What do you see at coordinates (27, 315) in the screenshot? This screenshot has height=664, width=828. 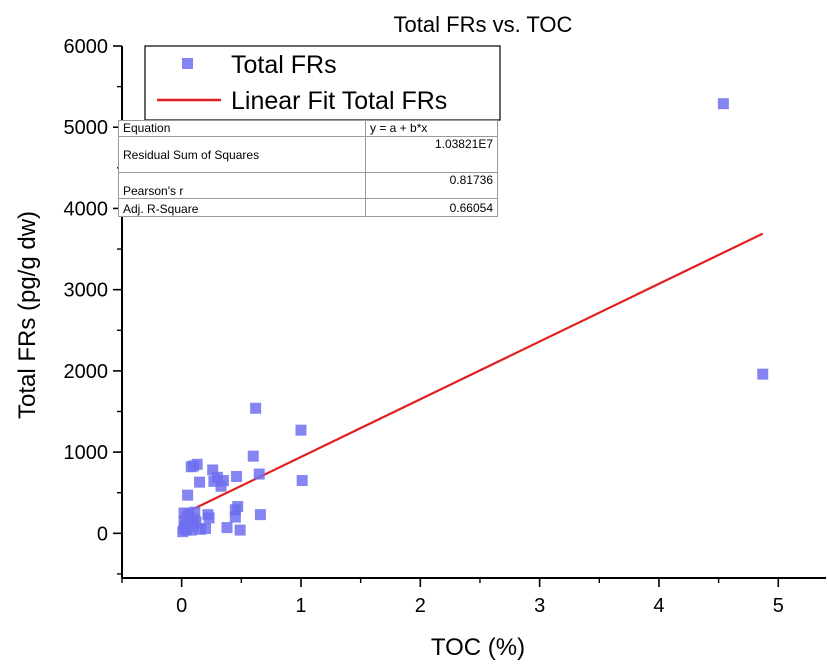 I see `y-axis-label: Total FRs (pg/g dw)` at bounding box center [27, 315].